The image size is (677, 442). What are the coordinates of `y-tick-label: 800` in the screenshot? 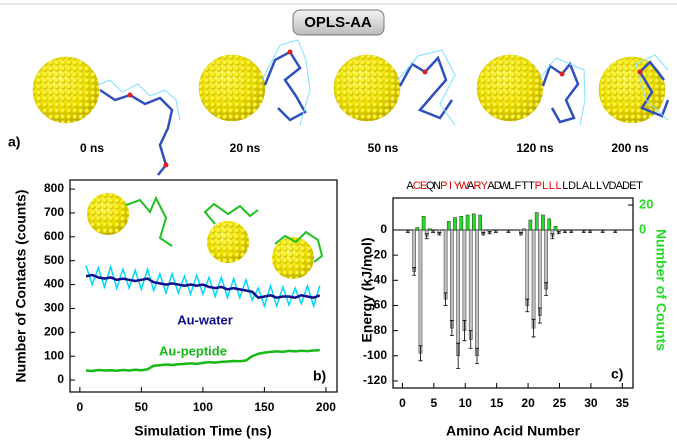 It's located at (54, 188).